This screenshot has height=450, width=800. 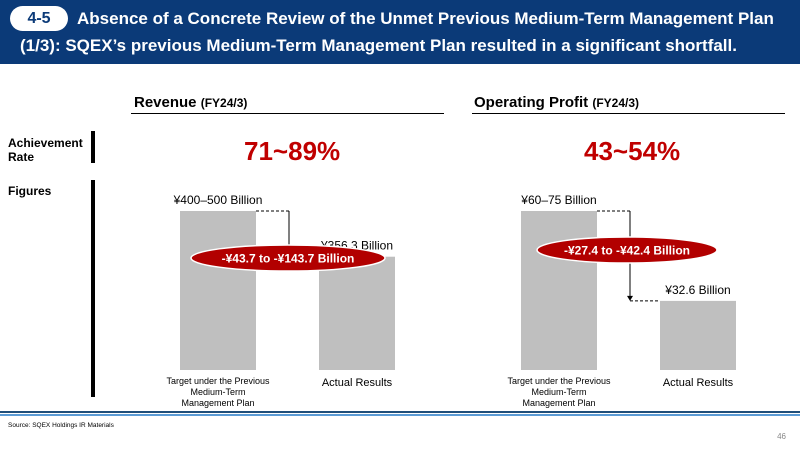 I want to click on source-note: Source: SQEX Holdings IR Materials, so click(x=61, y=425).